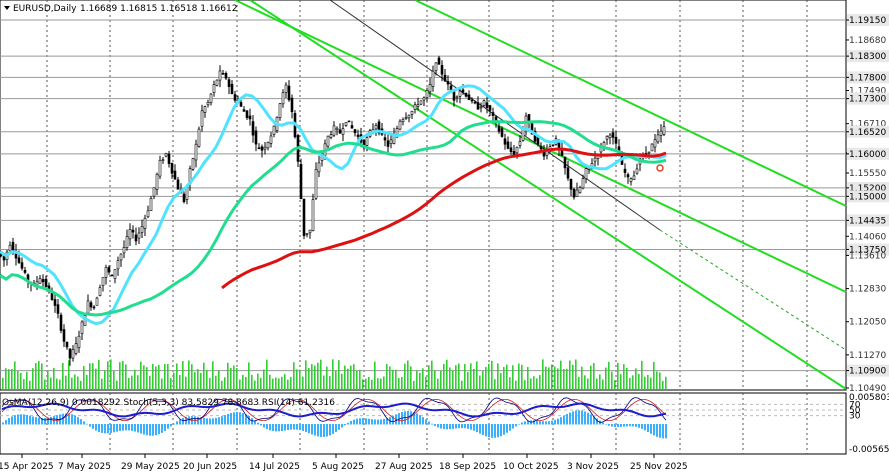 This screenshot has height=474, width=889. I want to click on time-tick-label: 7 May 2025, so click(84, 467).